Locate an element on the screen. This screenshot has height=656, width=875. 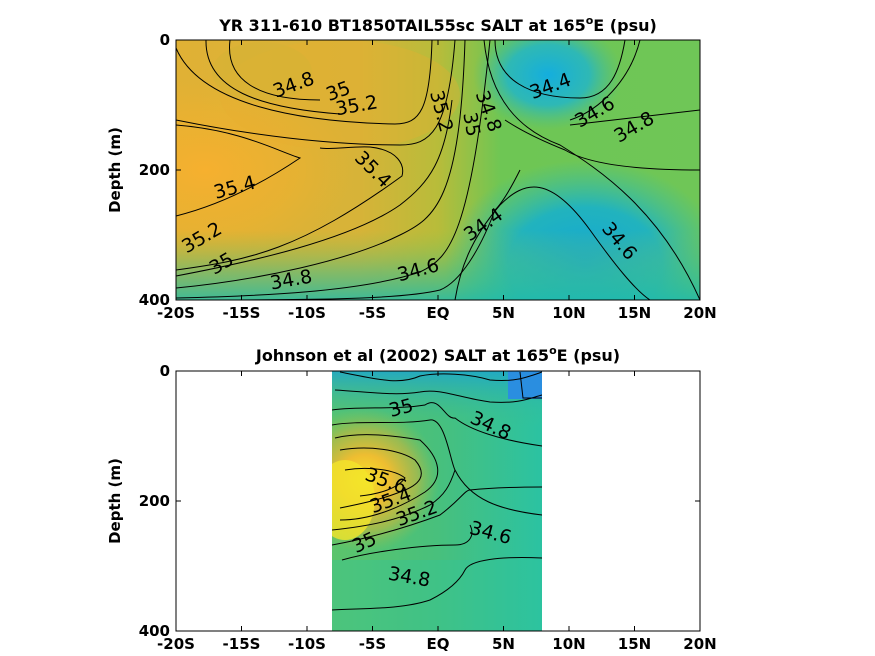
bottom-x-tick-label: -10S is located at coordinates (307, 644).